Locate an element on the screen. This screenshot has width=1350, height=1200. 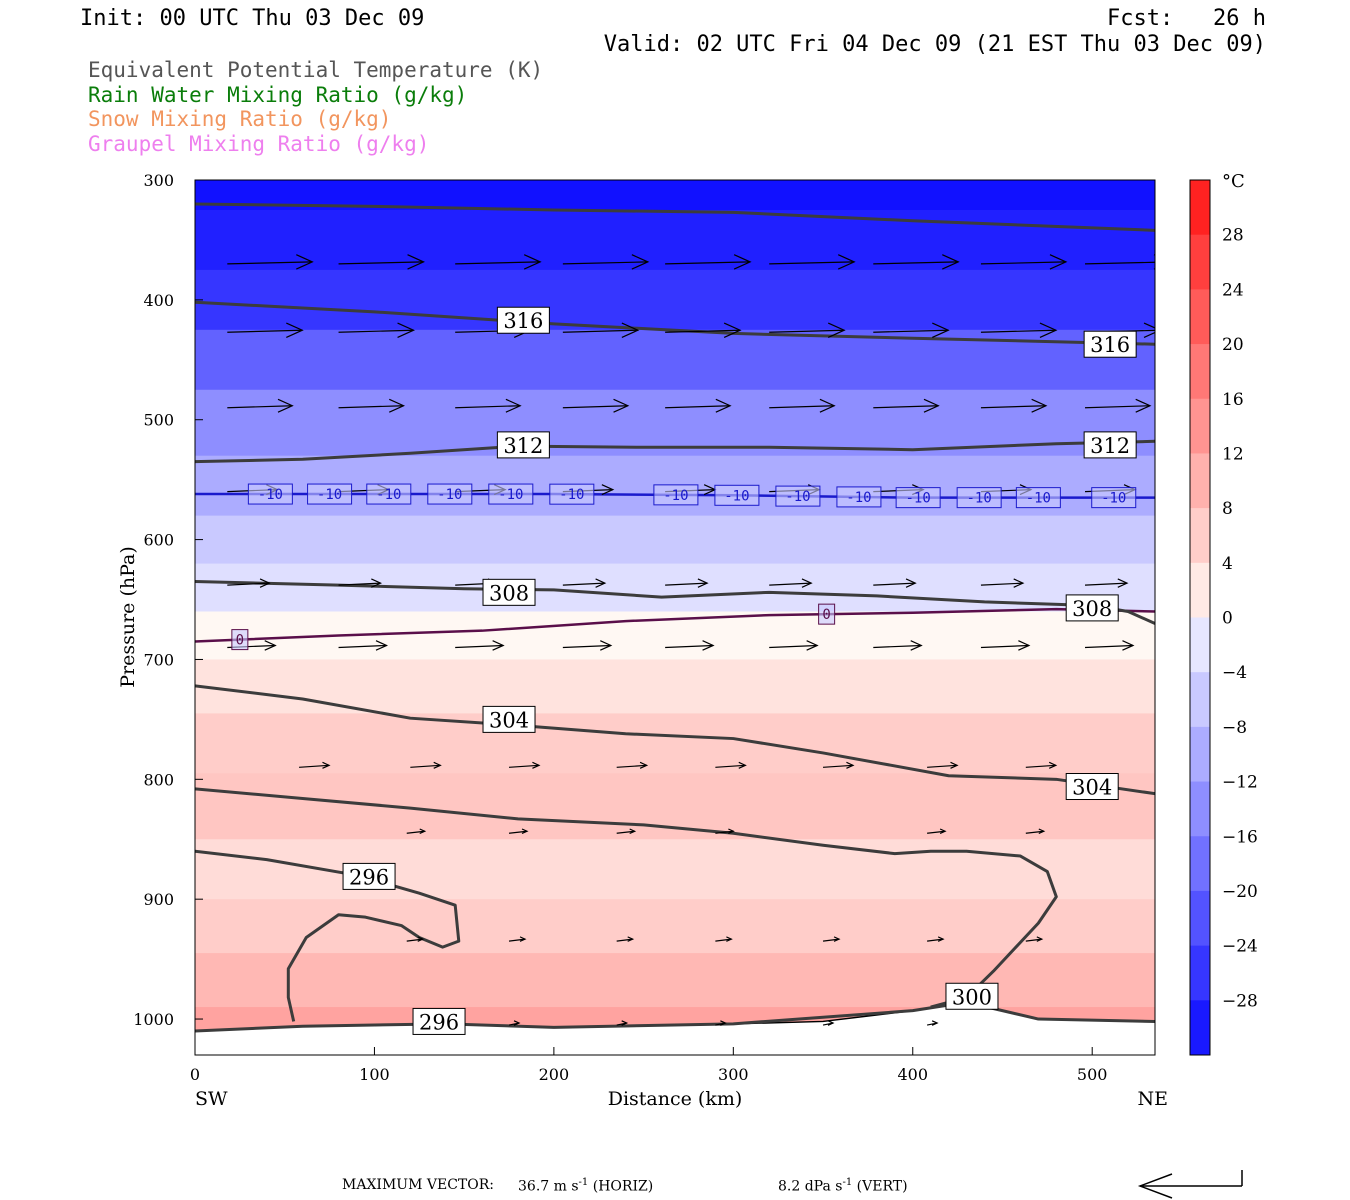
theta-e-label: 316 is located at coordinates (1110, 344).